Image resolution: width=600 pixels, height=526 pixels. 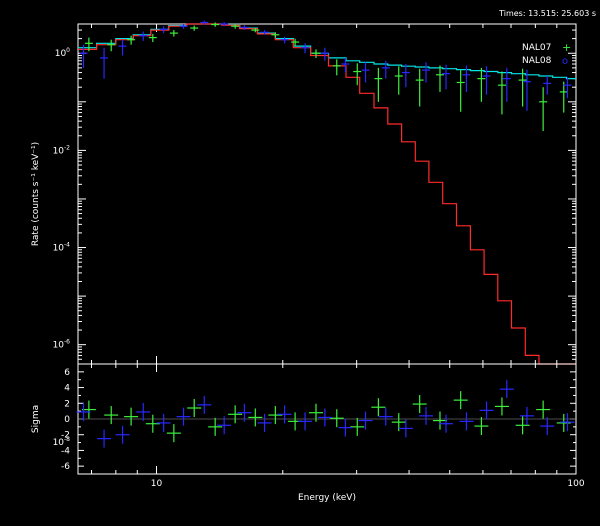 I want to click on residual-points, so click(x=325, y=414).